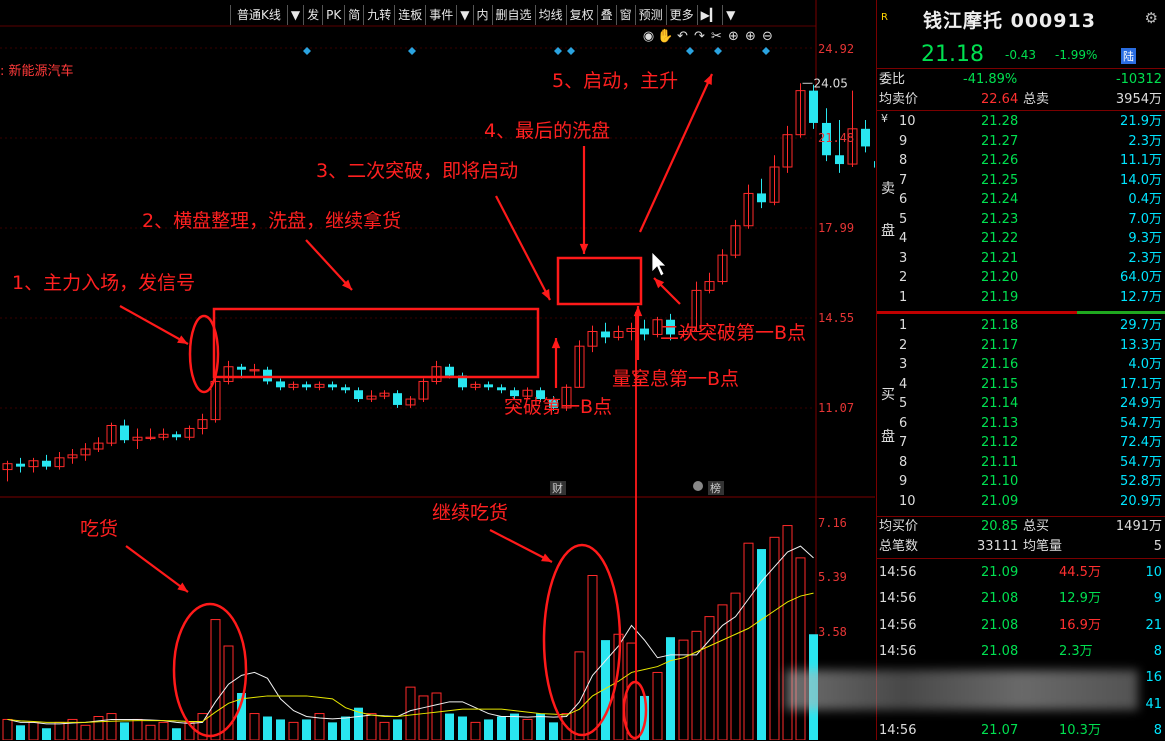 This screenshot has height=741, width=1165. What do you see at coordinates (1021, 259) in the screenshot?
I see `sell-level-row: 3 21.21 2.3万` at bounding box center [1021, 259].